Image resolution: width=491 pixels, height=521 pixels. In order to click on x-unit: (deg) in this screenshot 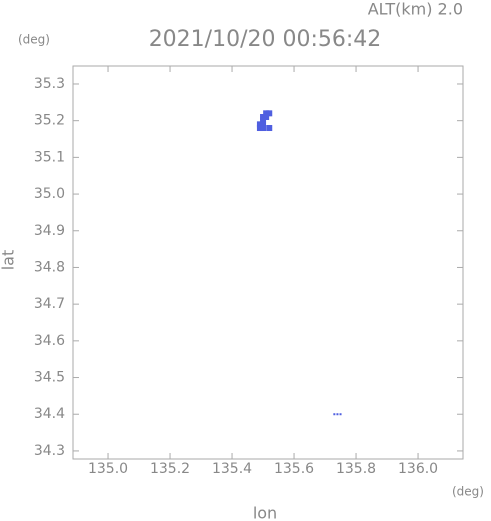, I will do `click(468, 492)`.